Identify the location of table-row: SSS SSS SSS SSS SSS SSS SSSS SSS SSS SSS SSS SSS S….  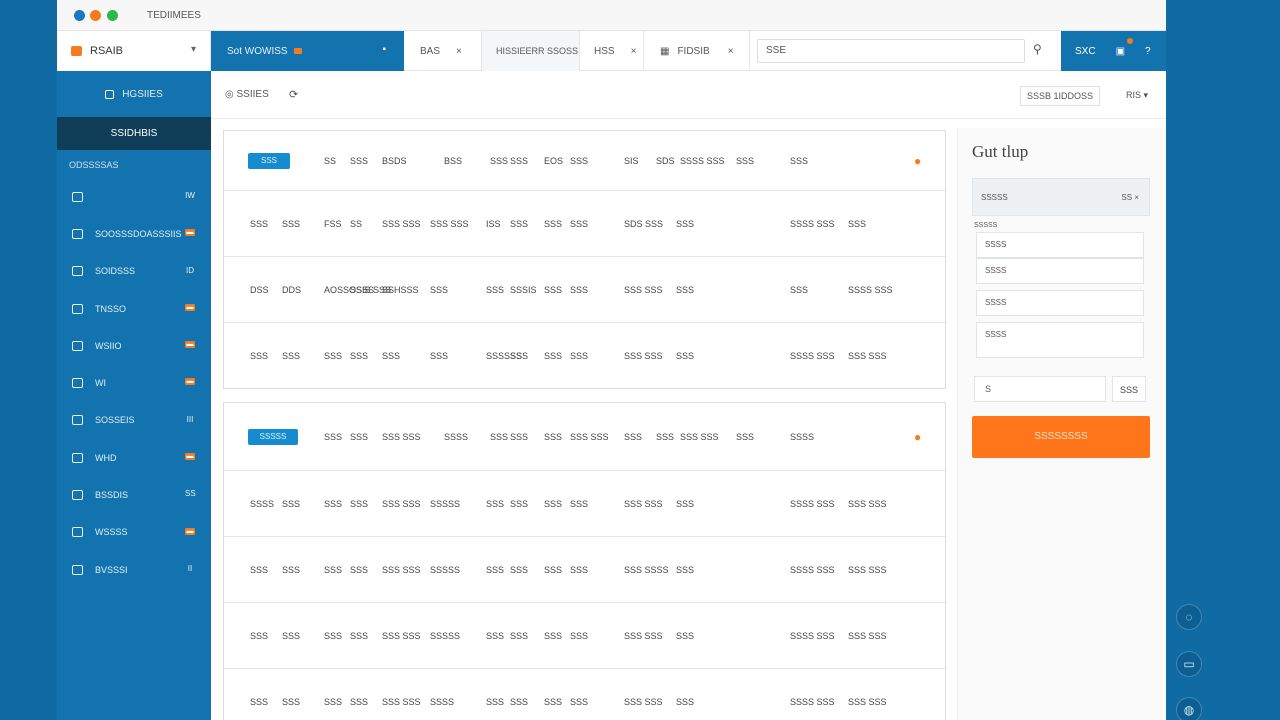
(584, 694).